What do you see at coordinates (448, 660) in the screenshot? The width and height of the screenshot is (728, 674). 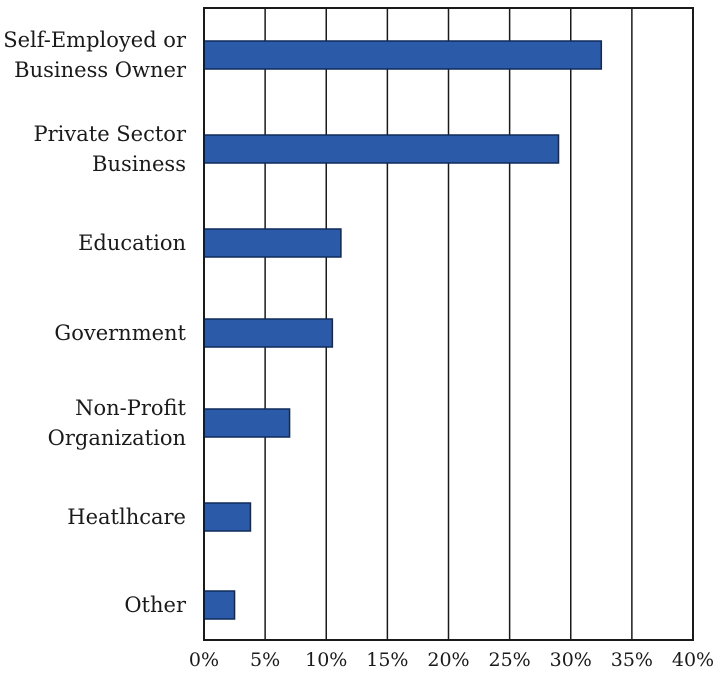 I see `x-tick-label-20: 20%` at bounding box center [448, 660].